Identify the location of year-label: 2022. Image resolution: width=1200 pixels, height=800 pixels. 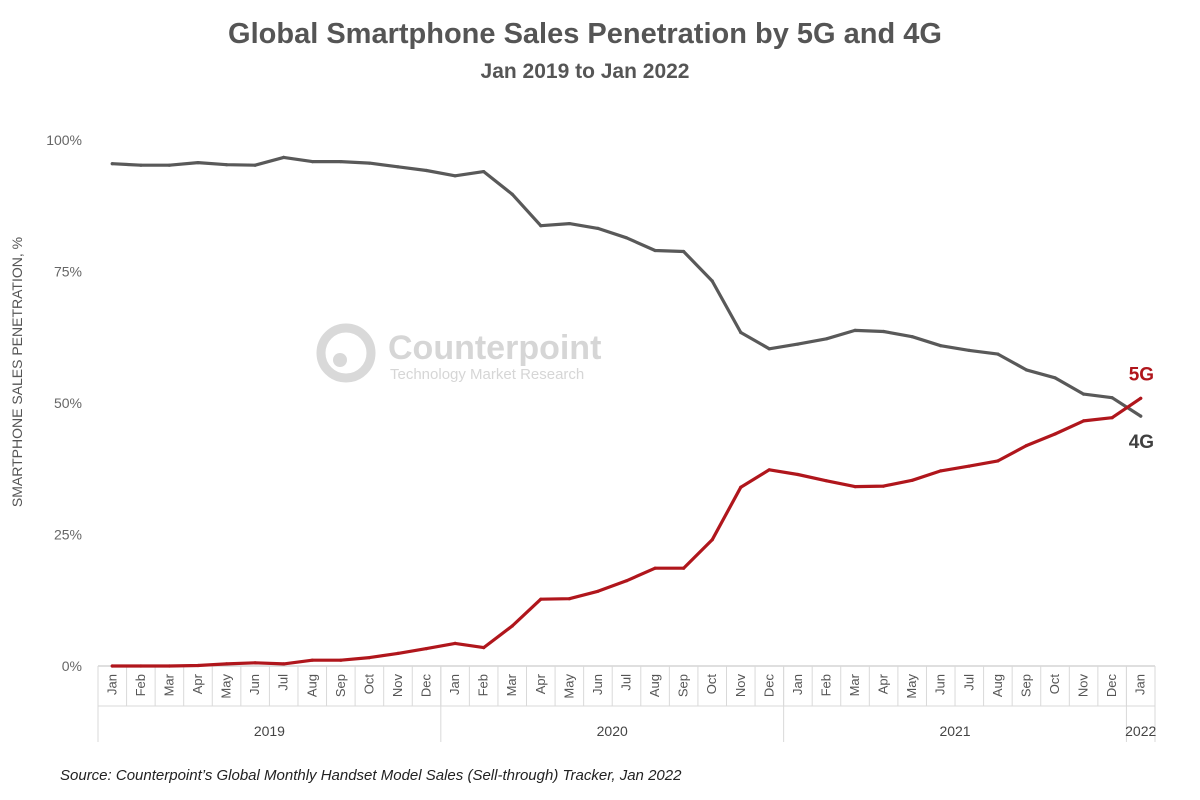
(1140, 731).